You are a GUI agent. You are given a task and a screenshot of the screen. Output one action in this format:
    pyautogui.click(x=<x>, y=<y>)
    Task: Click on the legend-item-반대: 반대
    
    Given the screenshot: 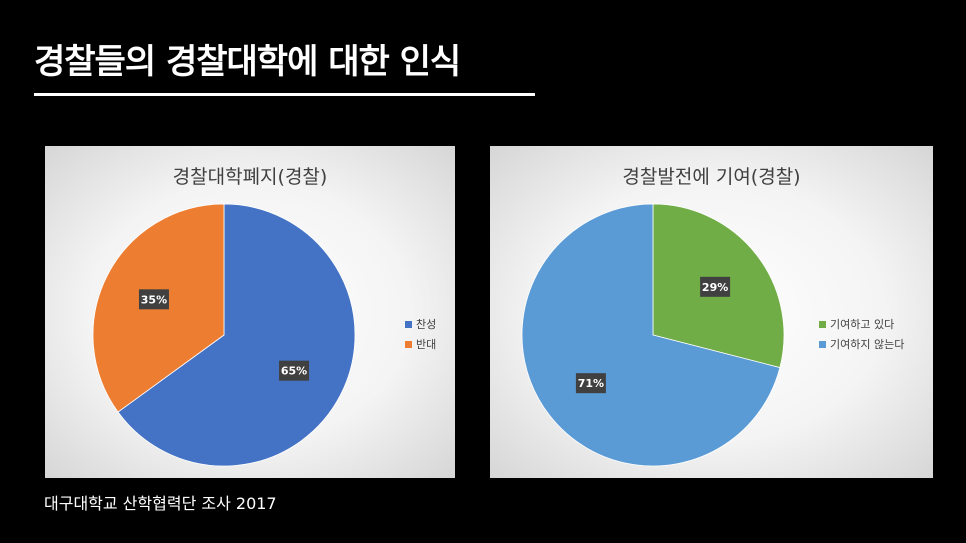 What is the action you would take?
    pyautogui.click(x=420, y=344)
    